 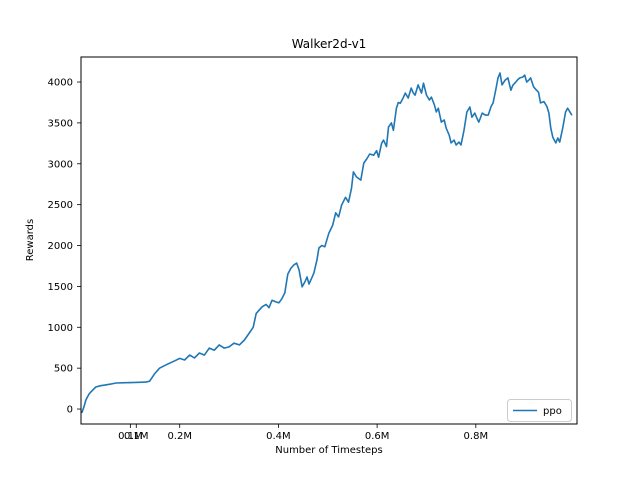 I want to click on legend-label: ppo, so click(x=552, y=411).